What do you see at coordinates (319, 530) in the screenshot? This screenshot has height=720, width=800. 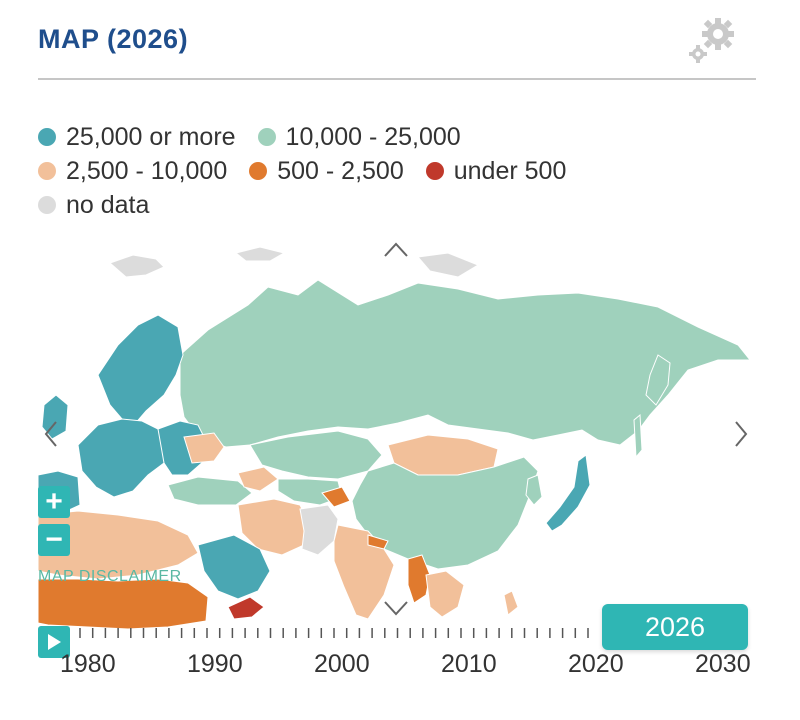 I see `region-afghanistan-pakistan` at bounding box center [319, 530].